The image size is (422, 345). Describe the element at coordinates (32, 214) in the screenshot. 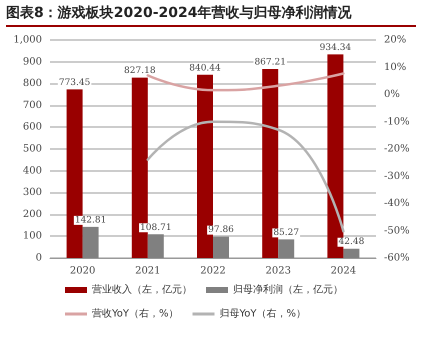

I see `y-tick-label: 200` at that location.